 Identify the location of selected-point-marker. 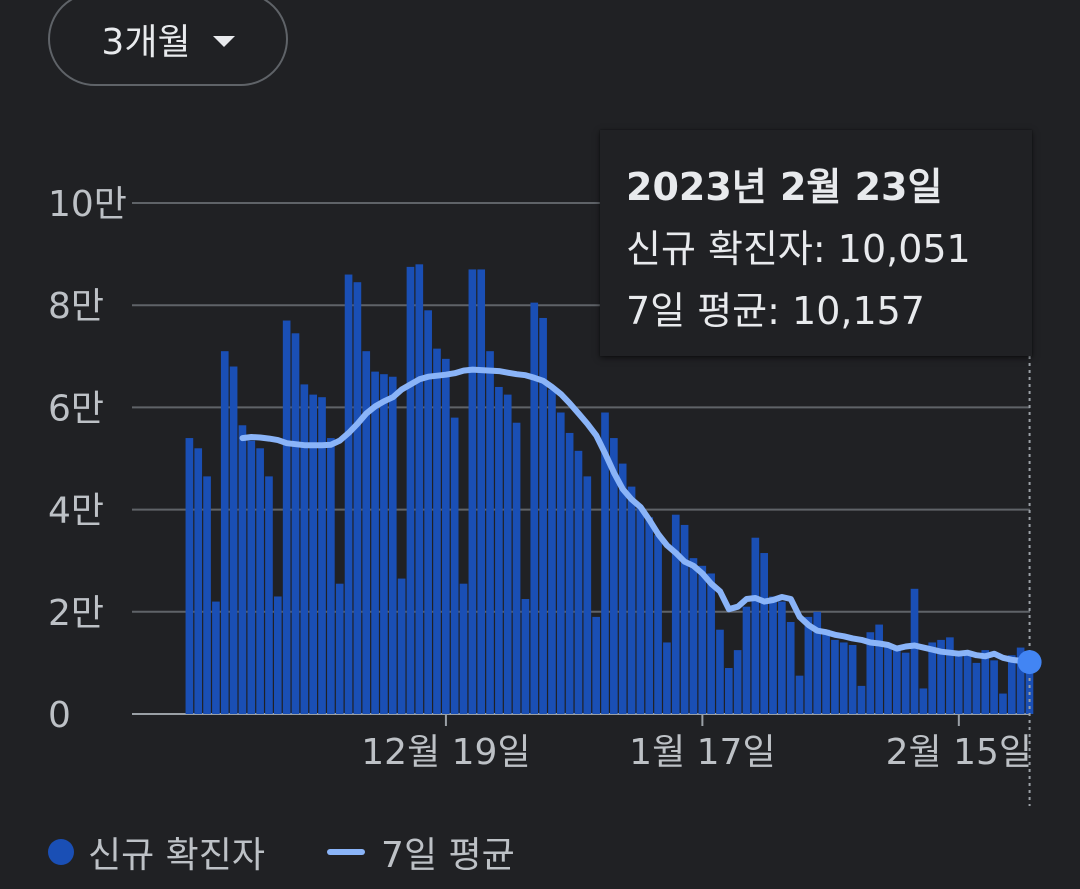
(1029, 662).